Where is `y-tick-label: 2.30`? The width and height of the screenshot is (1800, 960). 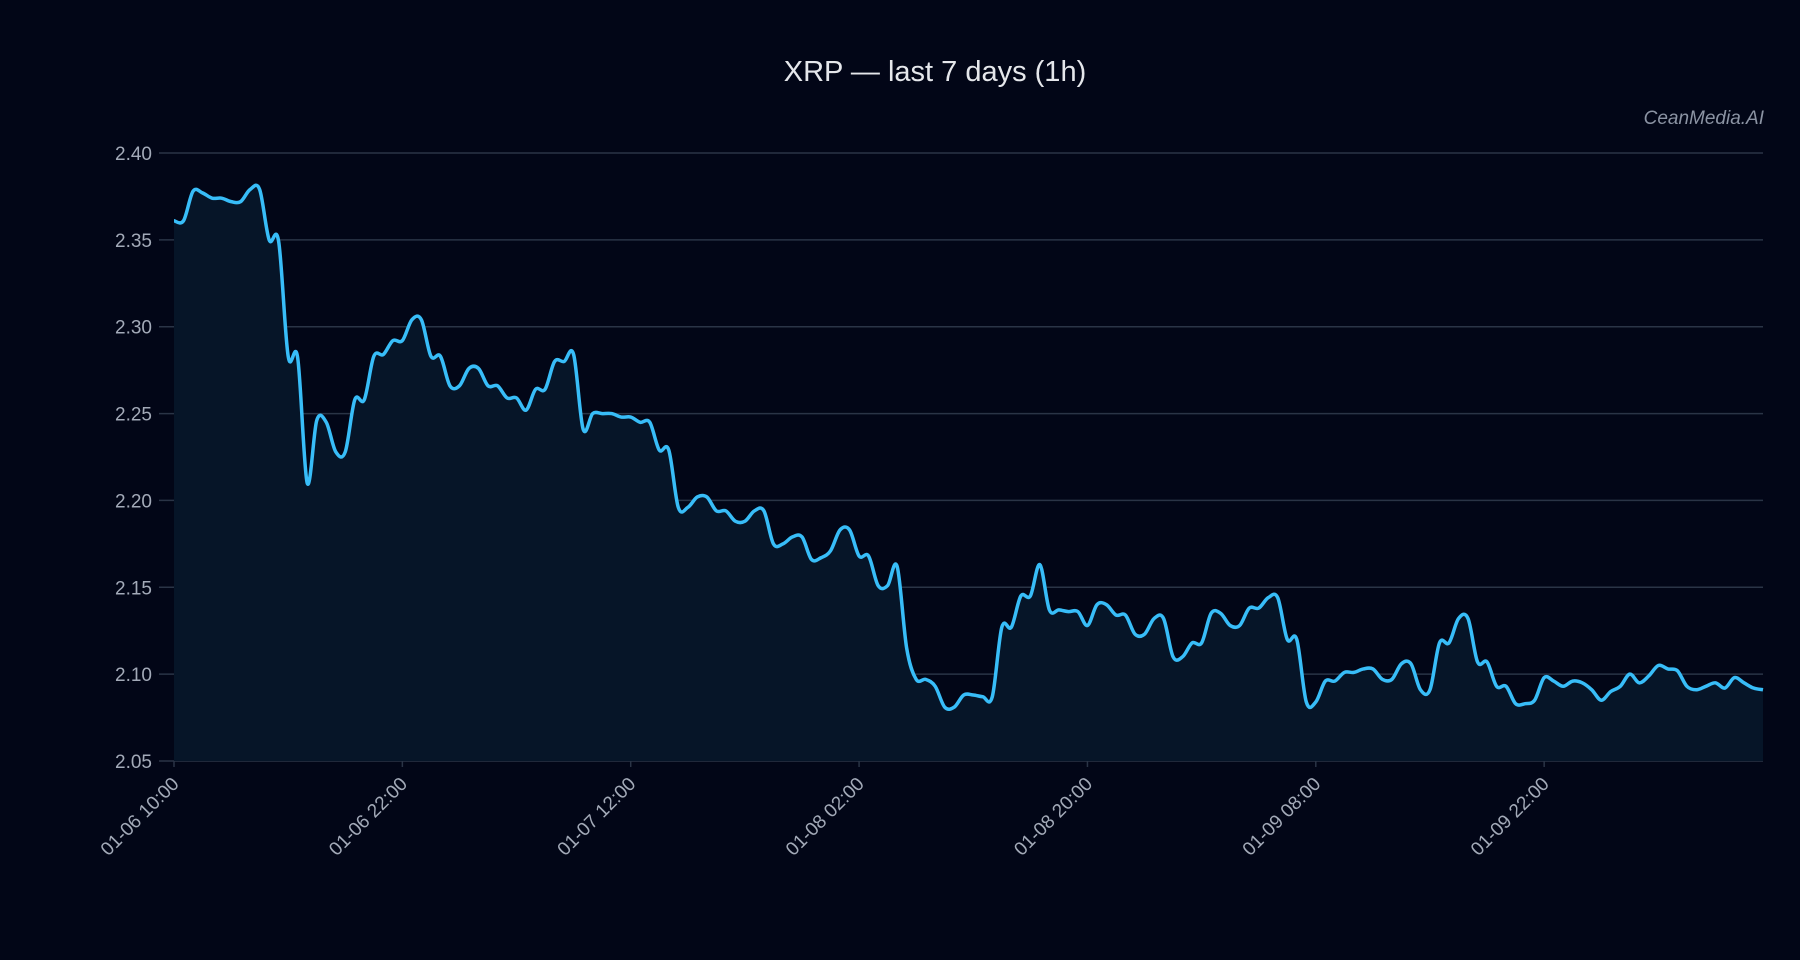
y-tick-label: 2.30 is located at coordinates (133, 328).